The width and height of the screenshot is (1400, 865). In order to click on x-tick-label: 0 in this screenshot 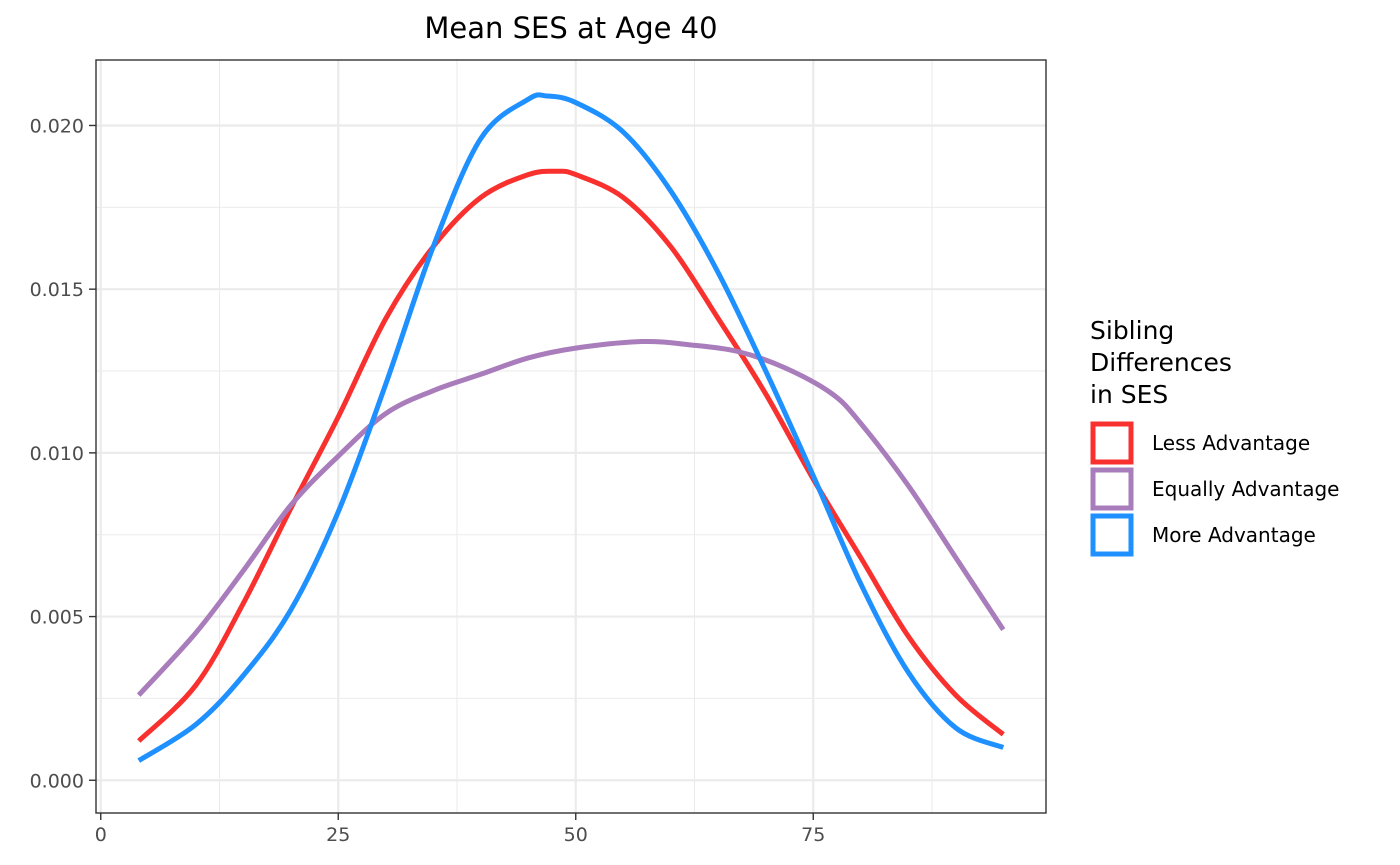, I will do `click(101, 835)`.